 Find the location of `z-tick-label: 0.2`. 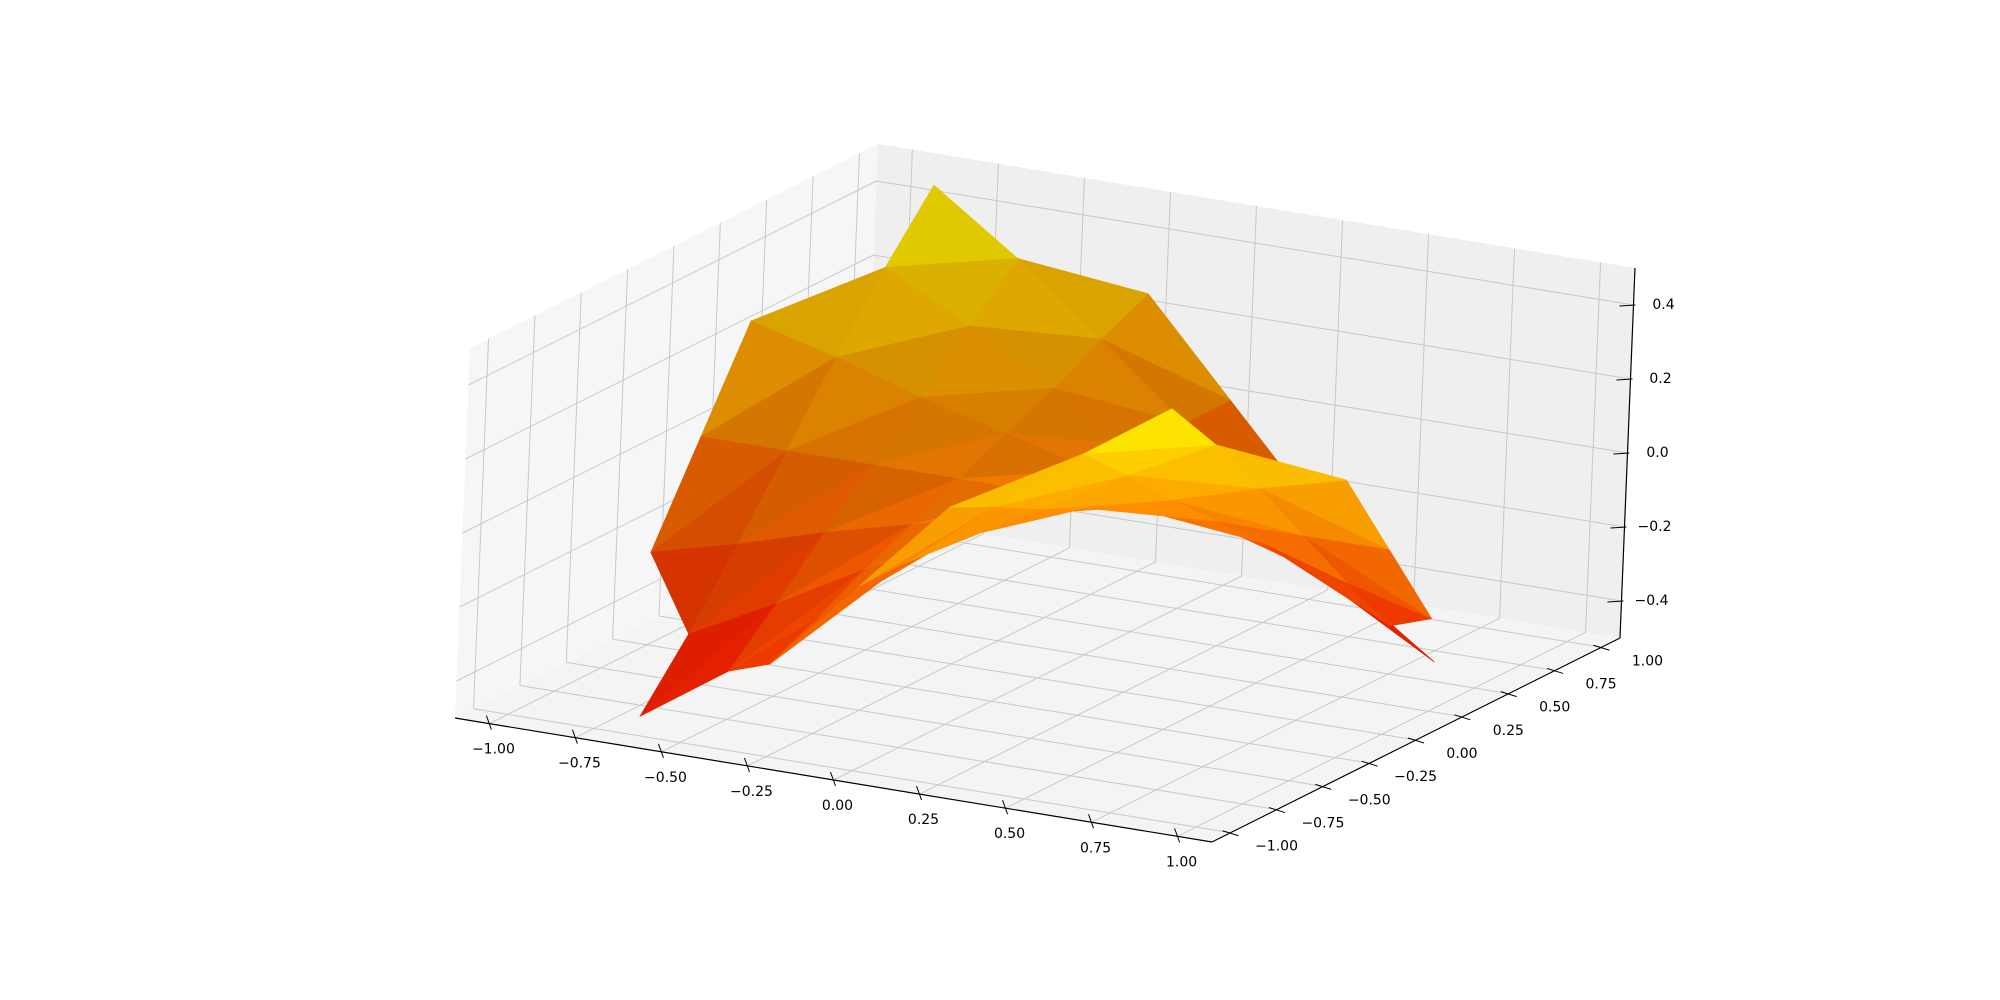

z-tick-label: 0.2 is located at coordinates (1660, 379).